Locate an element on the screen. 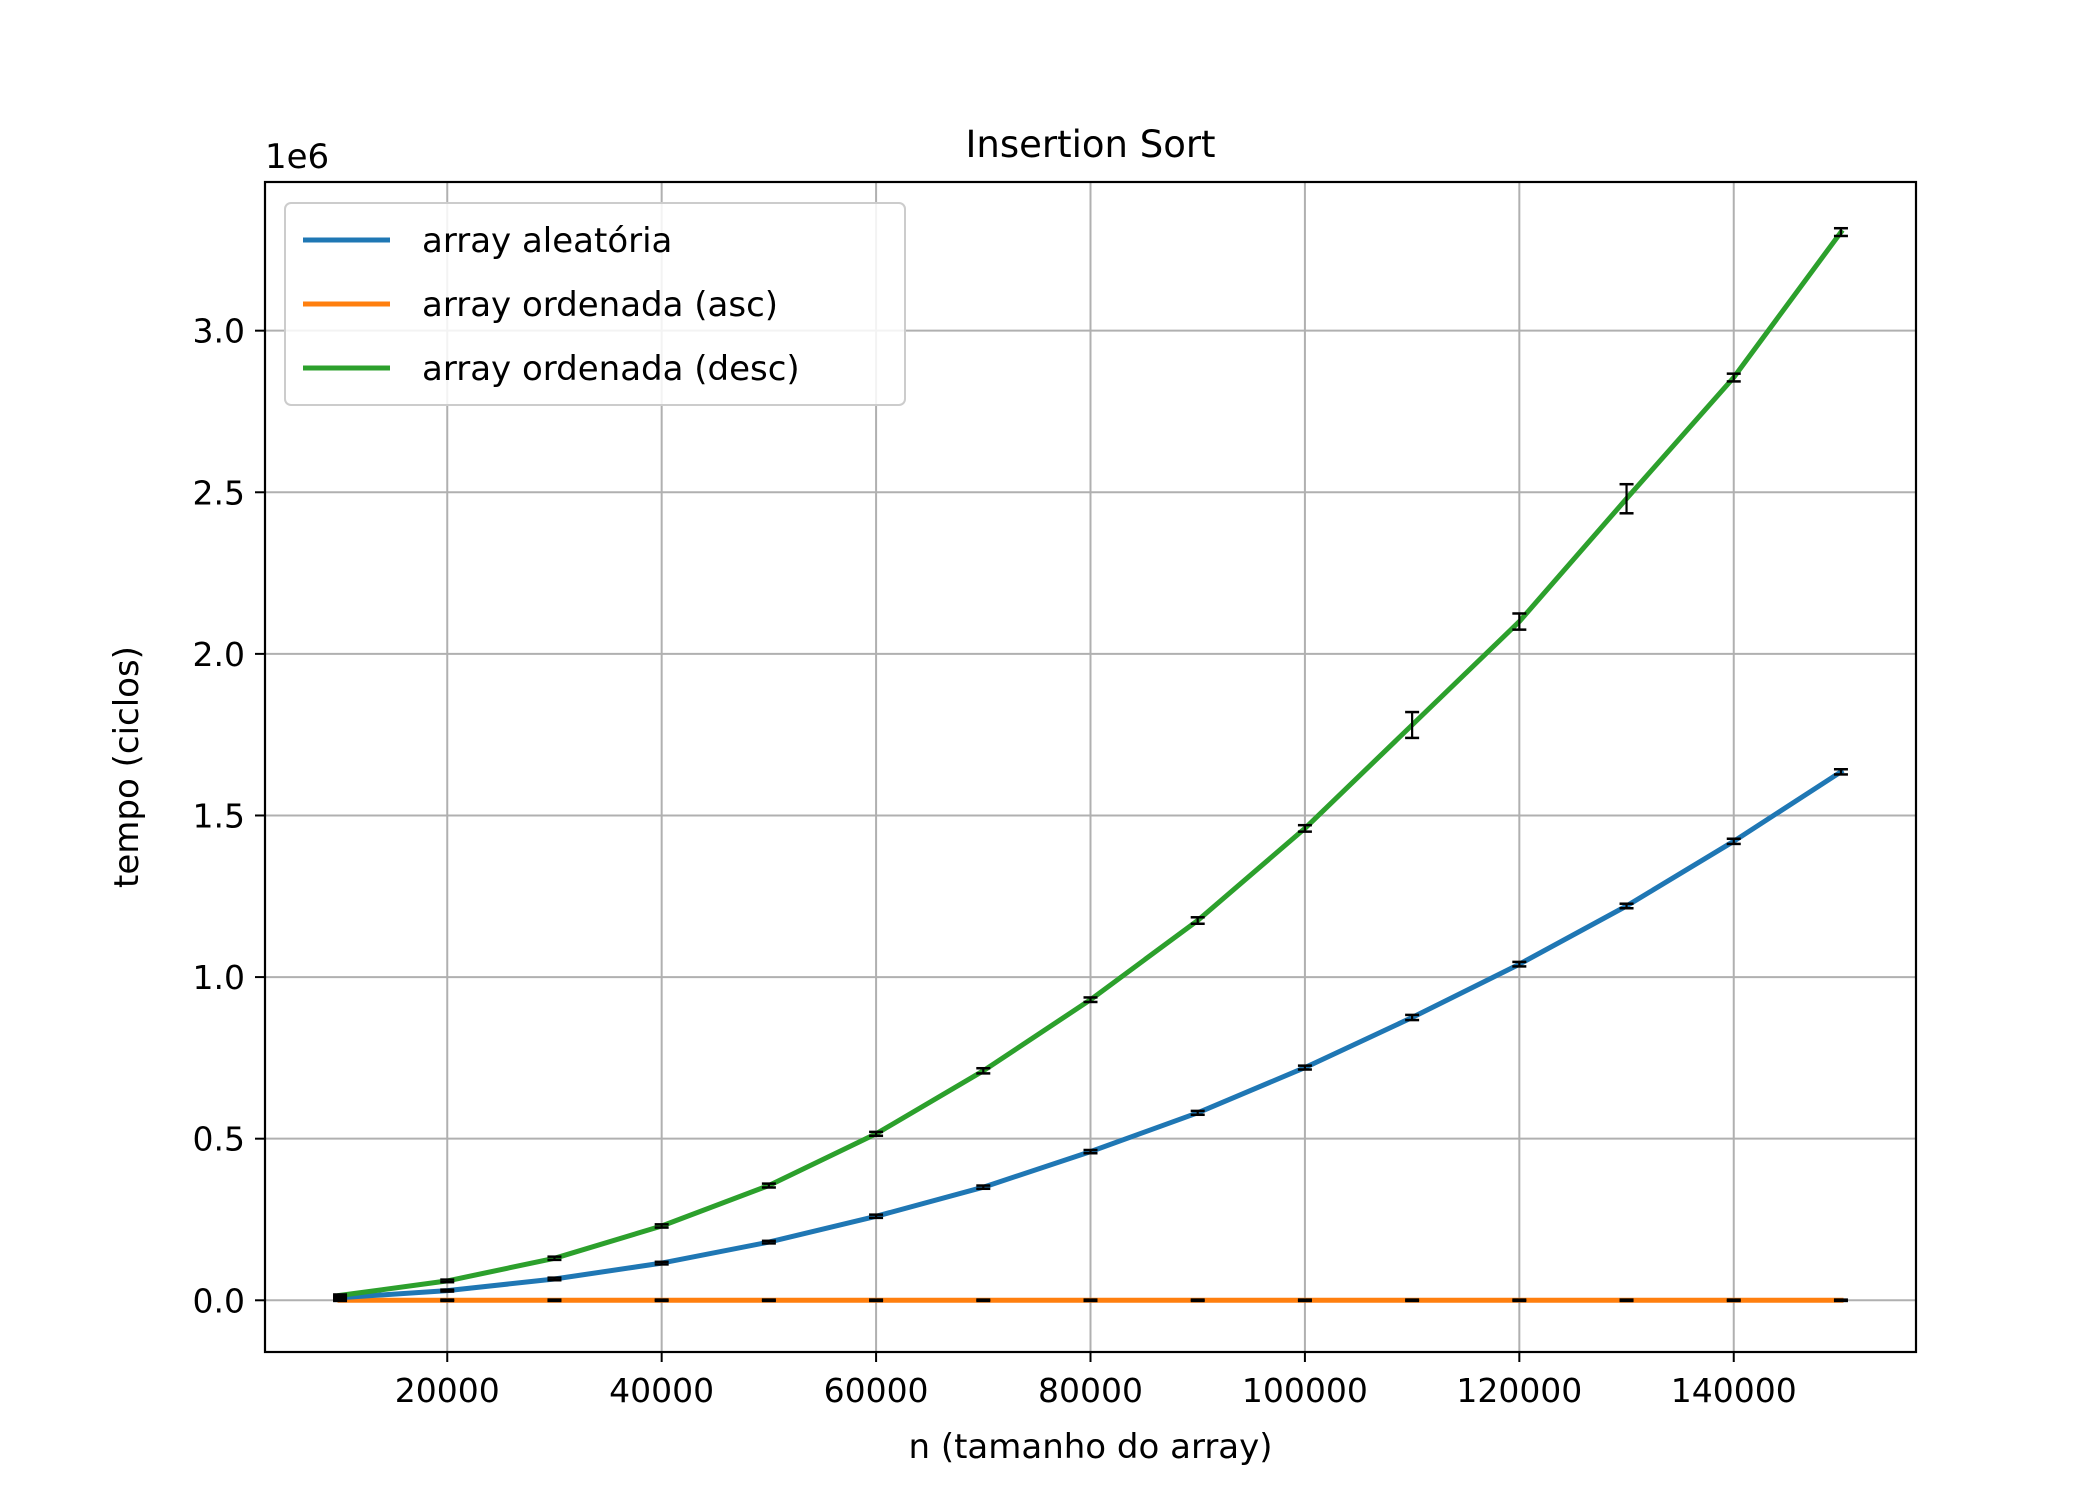  y-tick-label: 1.5 is located at coordinates (219, 815).